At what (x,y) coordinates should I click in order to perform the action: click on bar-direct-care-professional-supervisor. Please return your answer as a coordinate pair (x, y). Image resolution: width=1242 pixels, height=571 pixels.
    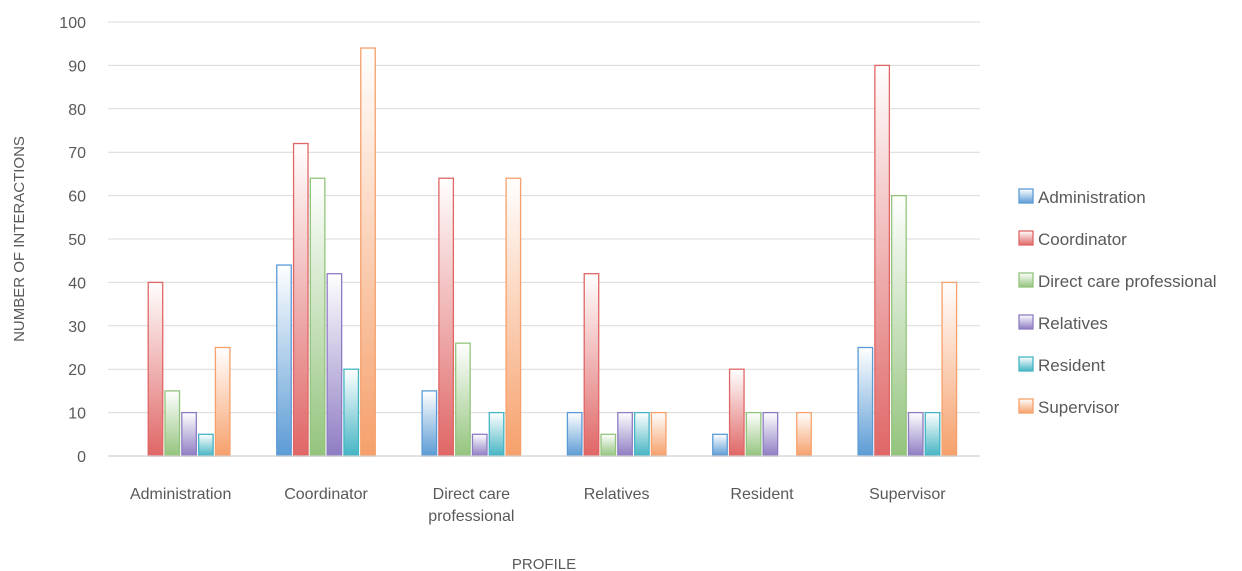
    Looking at the image, I should click on (513, 317).